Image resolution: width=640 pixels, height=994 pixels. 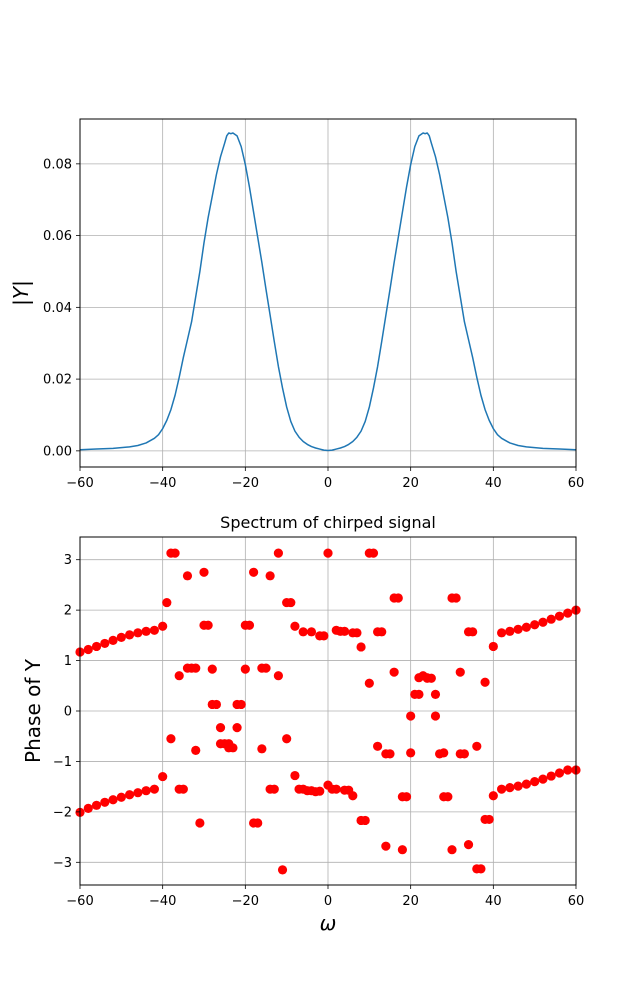 I want to click on magnitude-y-axis-label: |Y|, so click(x=21, y=293).